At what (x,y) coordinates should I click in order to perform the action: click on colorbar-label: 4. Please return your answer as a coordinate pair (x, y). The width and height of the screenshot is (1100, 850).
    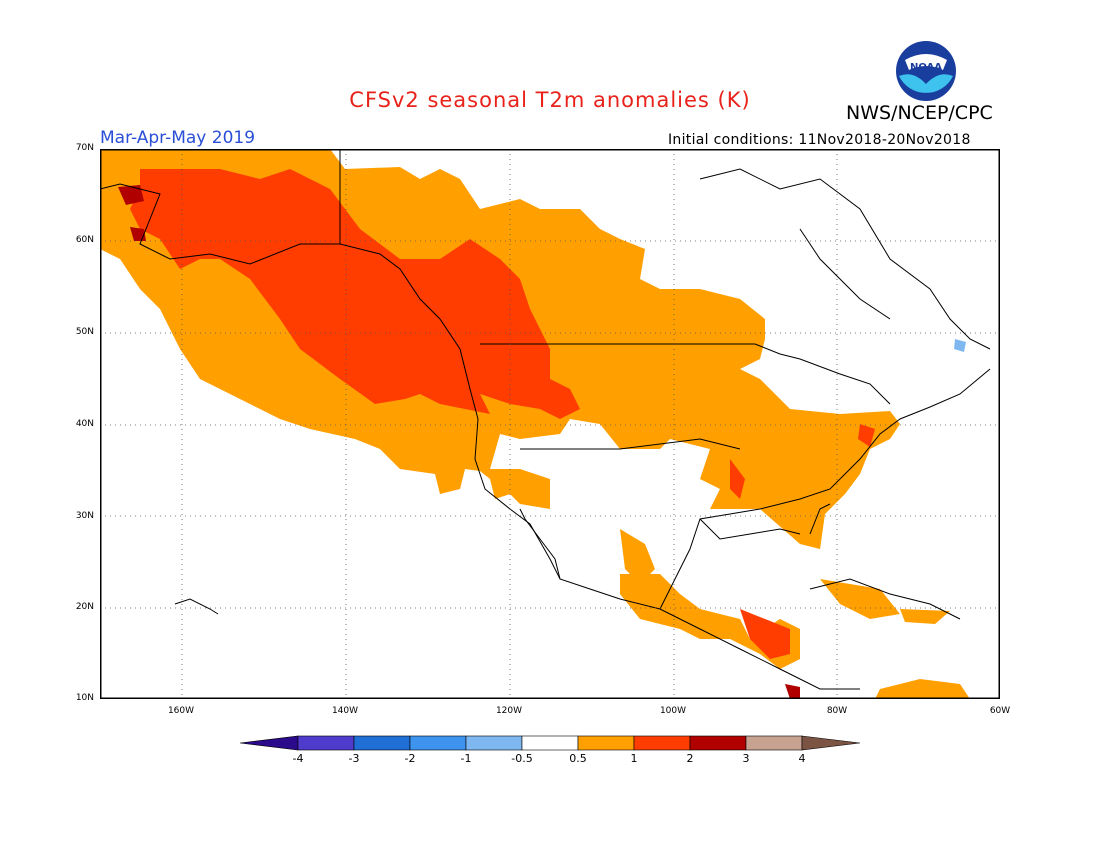
    Looking at the image, I should click on (802, 758).